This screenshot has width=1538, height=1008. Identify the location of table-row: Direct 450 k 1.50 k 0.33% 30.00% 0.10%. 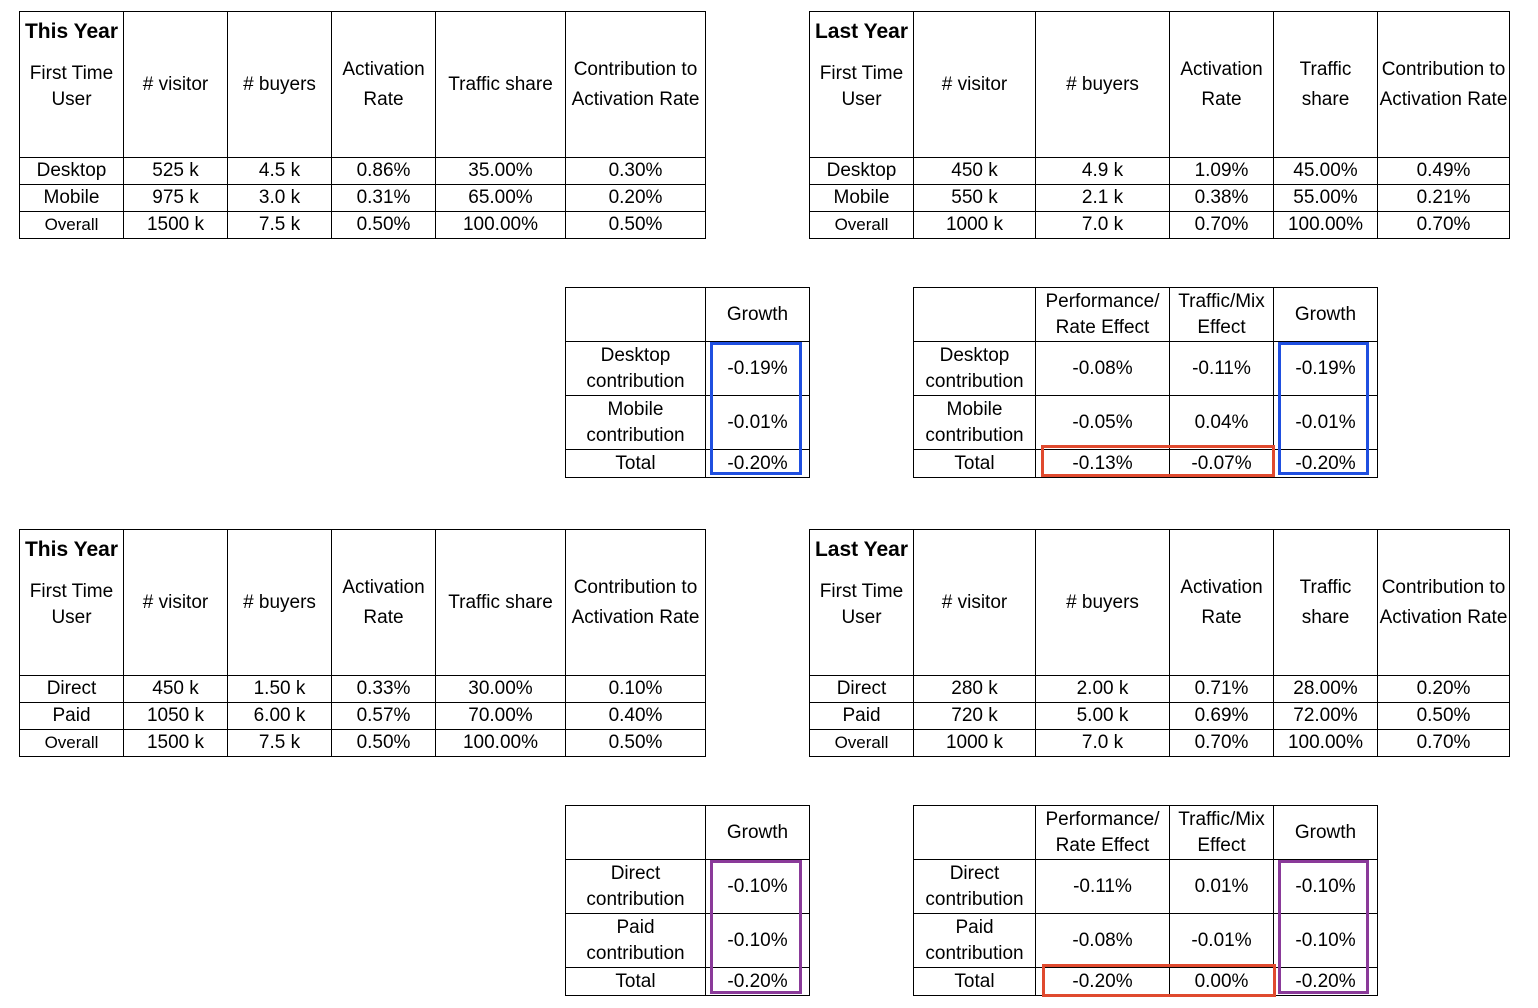
(362, 689).